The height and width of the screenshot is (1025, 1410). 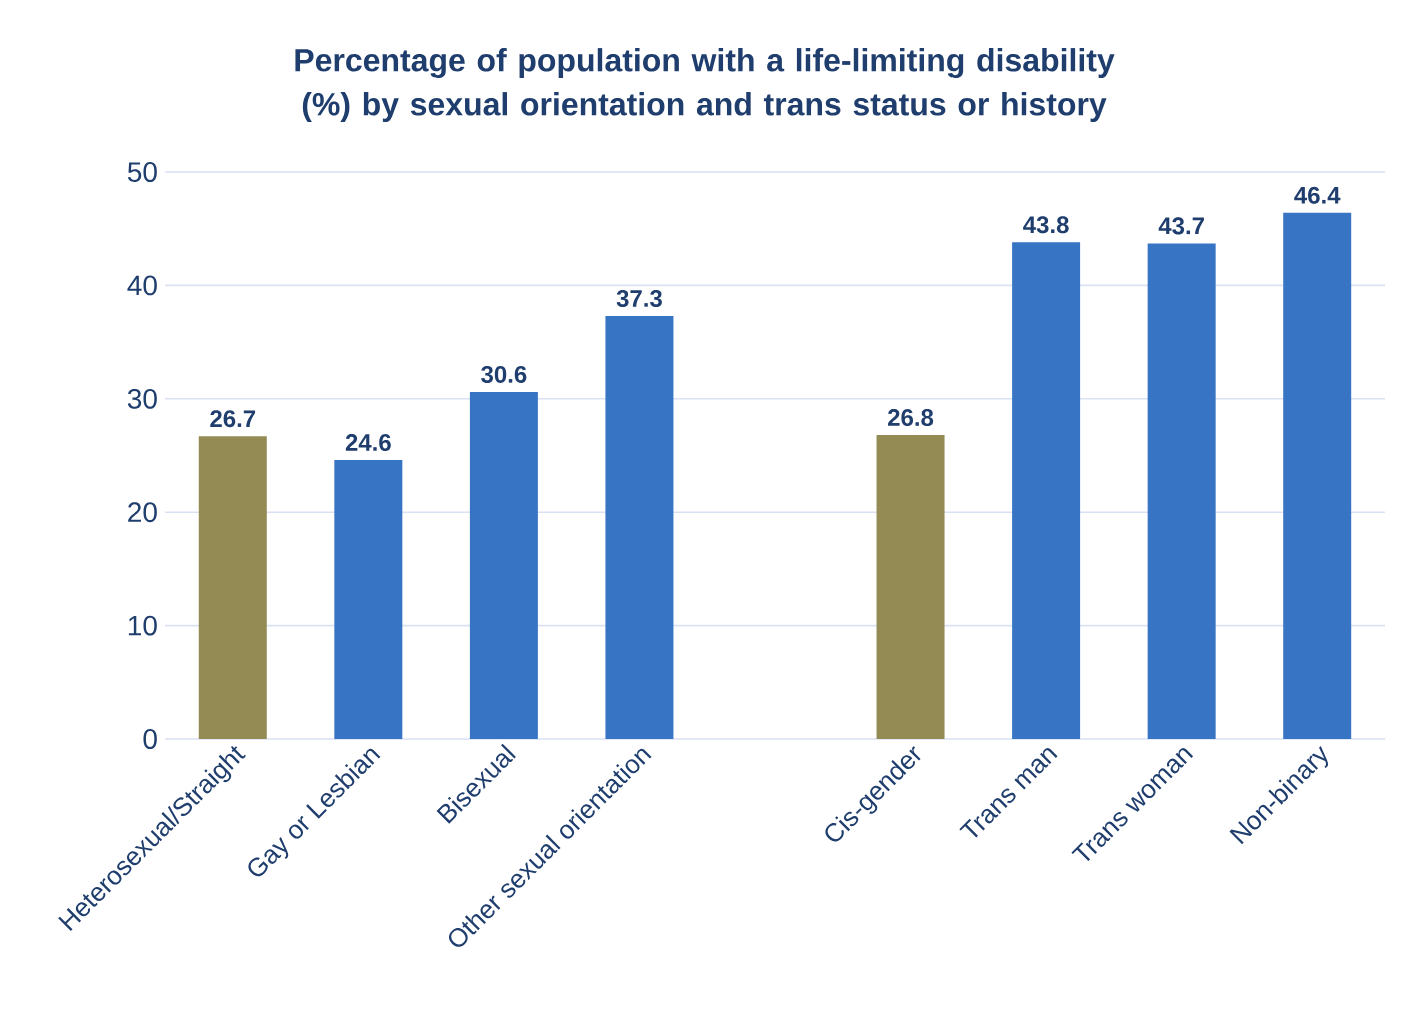 I want to click on data-label: 24.6, so click(x=368, y=442).